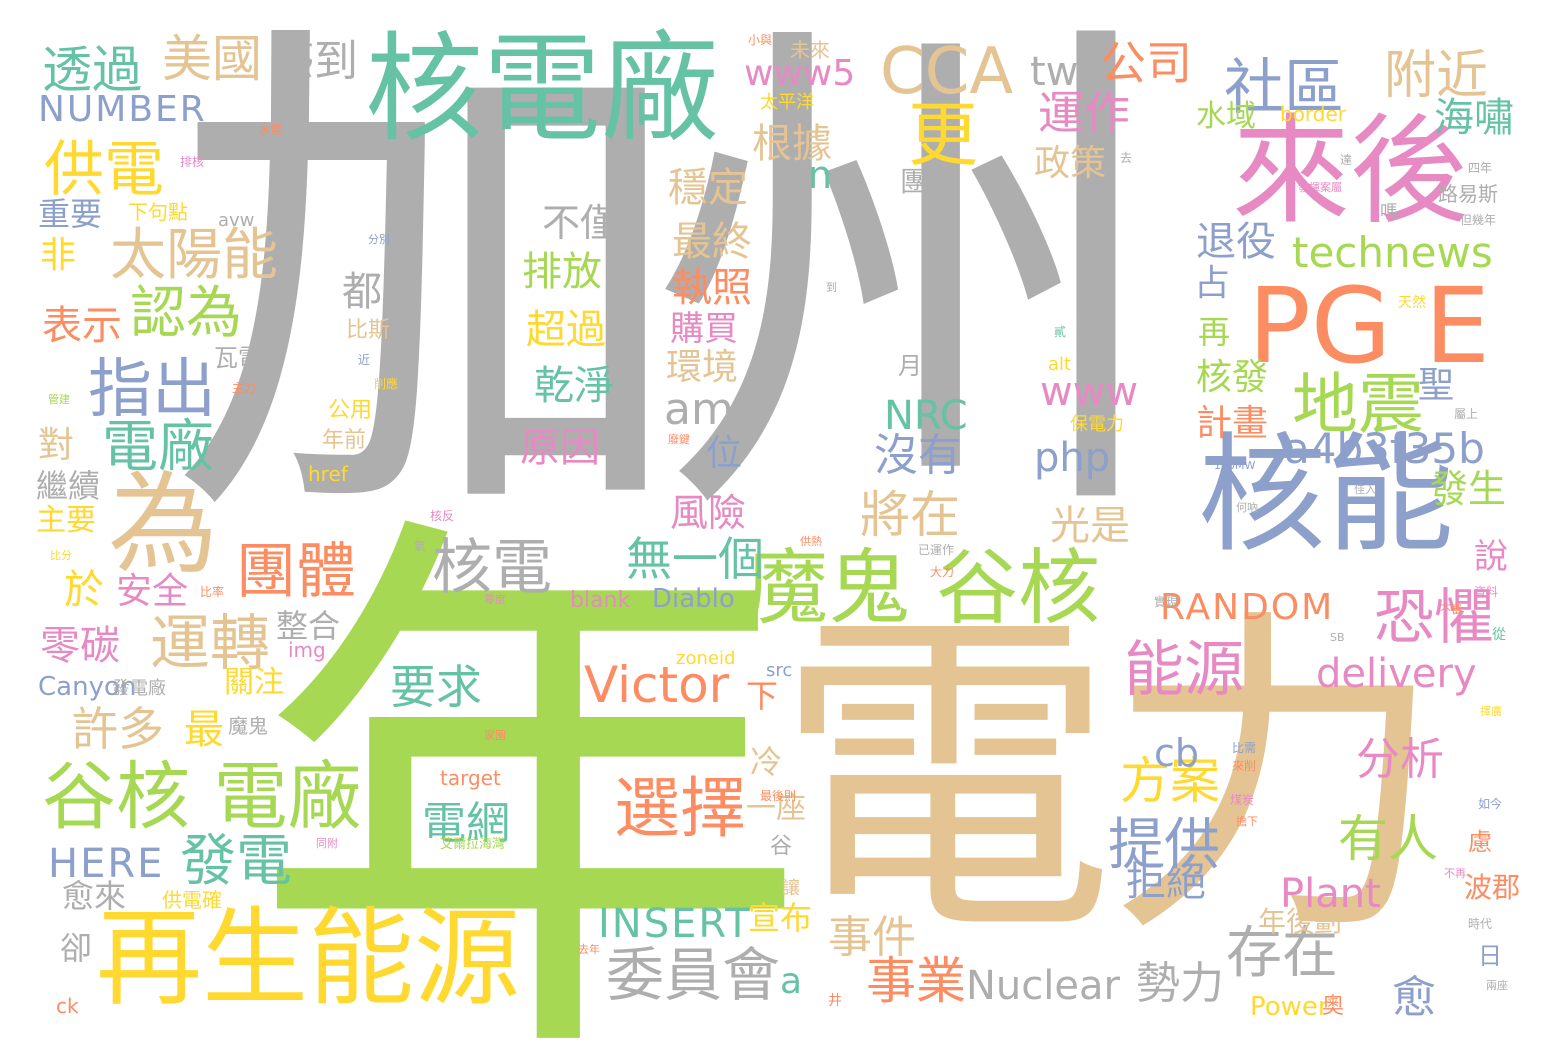  I want to click on word-tw: tw, so click(1054, 72).